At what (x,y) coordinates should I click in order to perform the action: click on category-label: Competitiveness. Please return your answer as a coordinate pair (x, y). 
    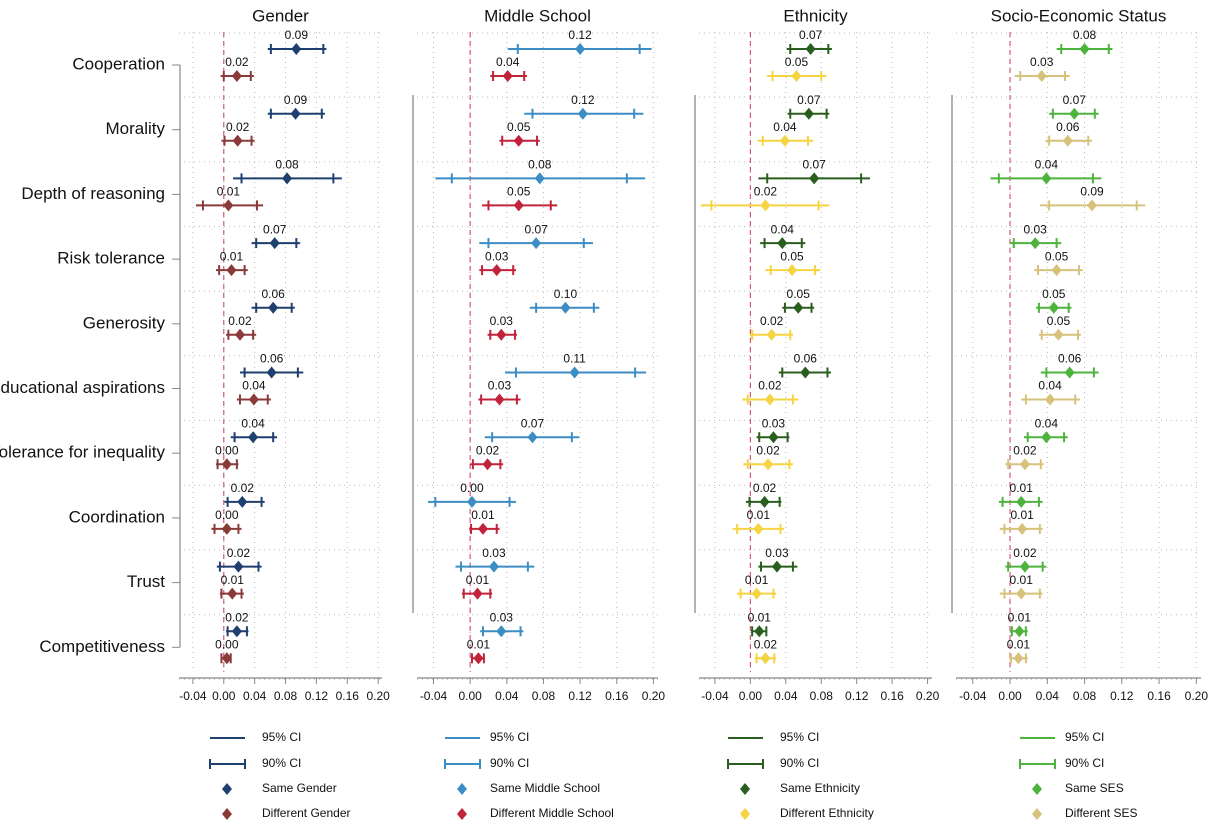
    Looking at the image, I should click on (102, 646).